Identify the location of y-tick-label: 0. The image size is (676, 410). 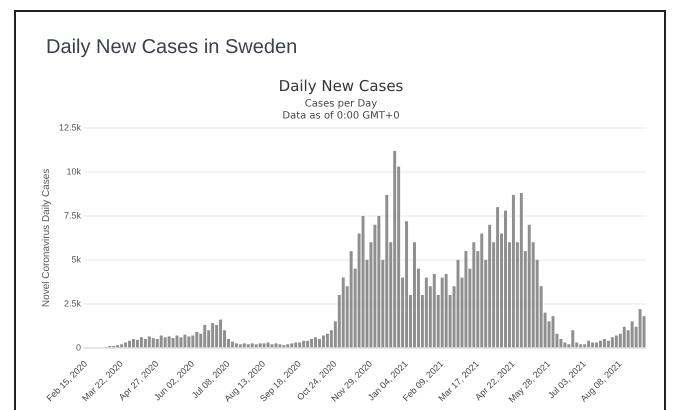
(79, 347).